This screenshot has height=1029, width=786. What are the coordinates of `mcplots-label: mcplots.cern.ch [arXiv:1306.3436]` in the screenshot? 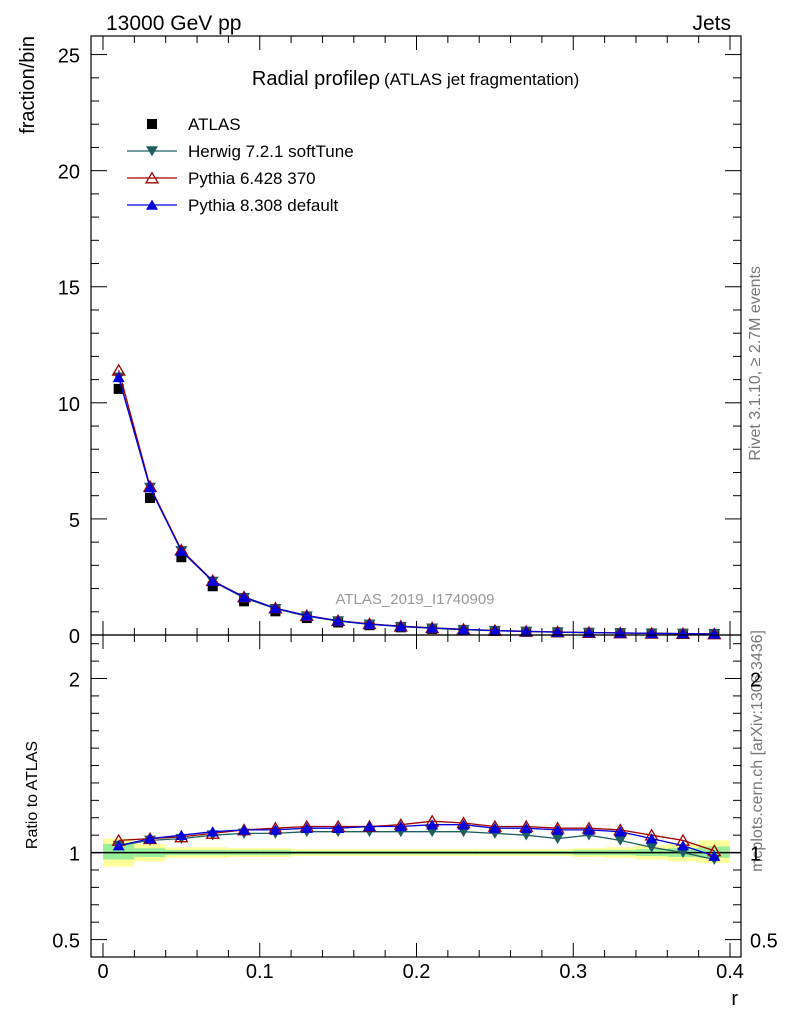 It's located at (757, 751).